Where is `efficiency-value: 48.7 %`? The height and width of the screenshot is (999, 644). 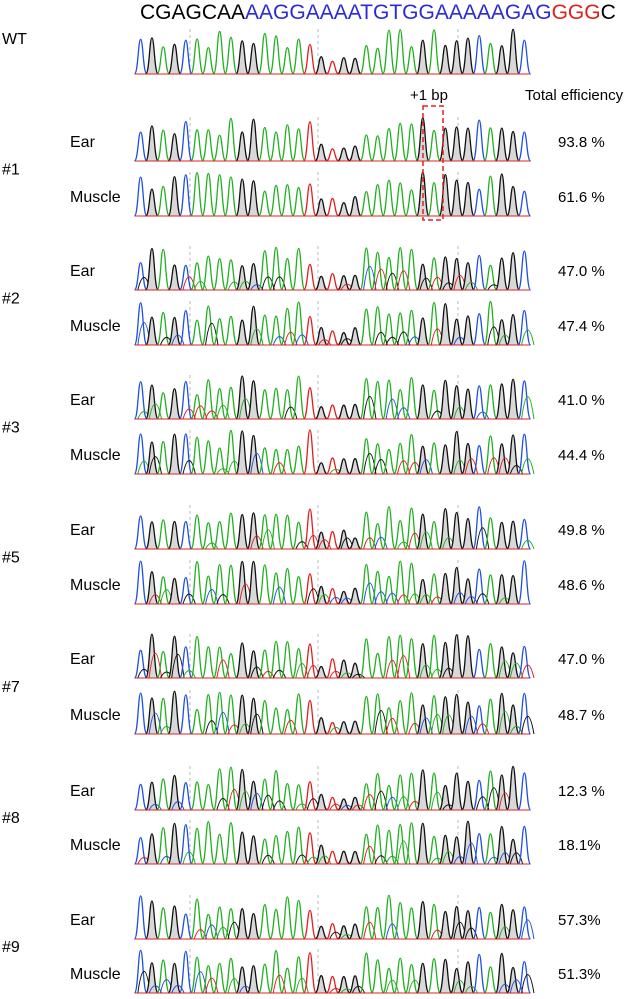 efficiency-value: 48.7 % is located at coordinates (581, 715).